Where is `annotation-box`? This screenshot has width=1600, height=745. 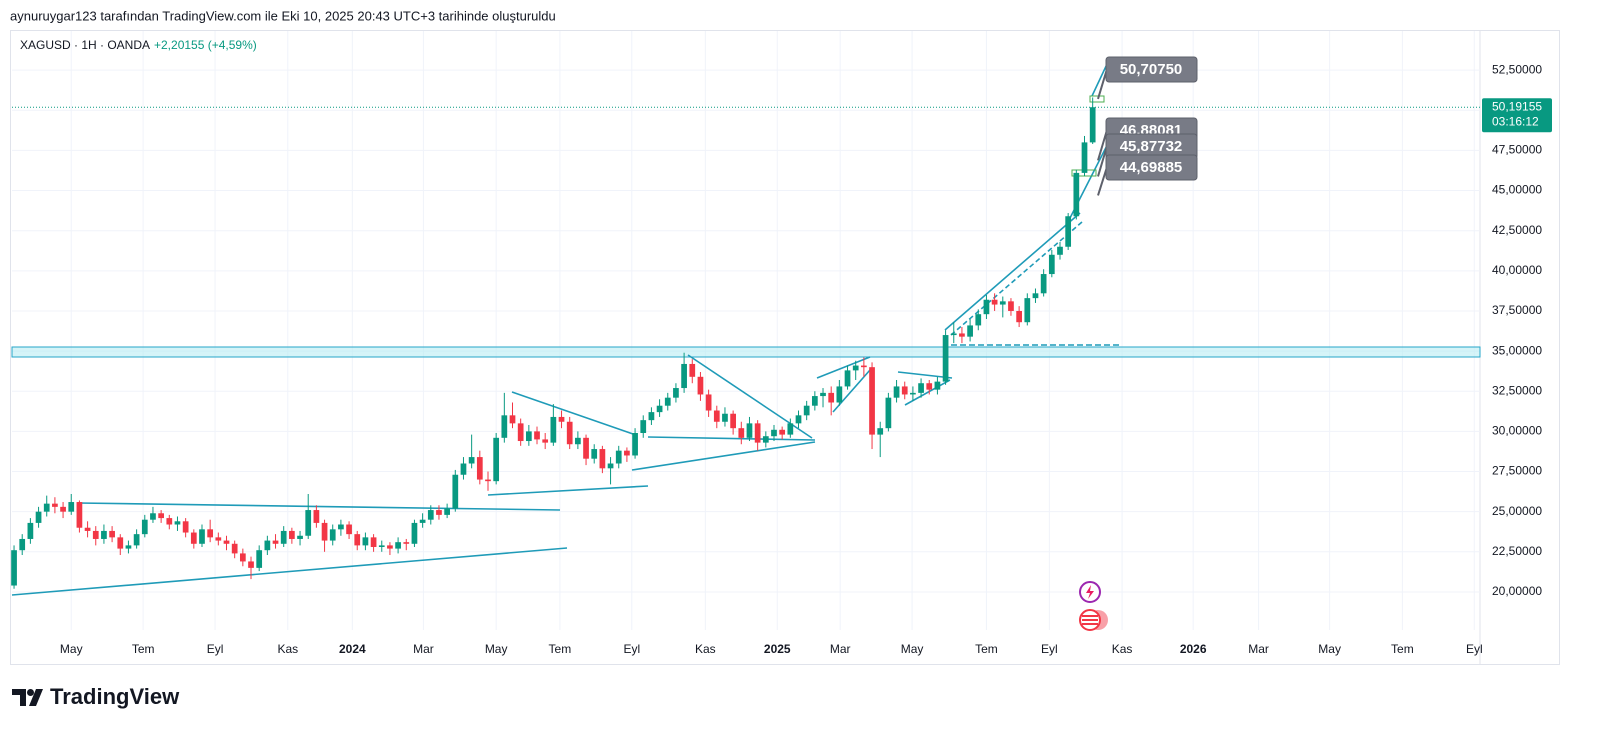
annotation-box is located at coordinates (1151, 167).